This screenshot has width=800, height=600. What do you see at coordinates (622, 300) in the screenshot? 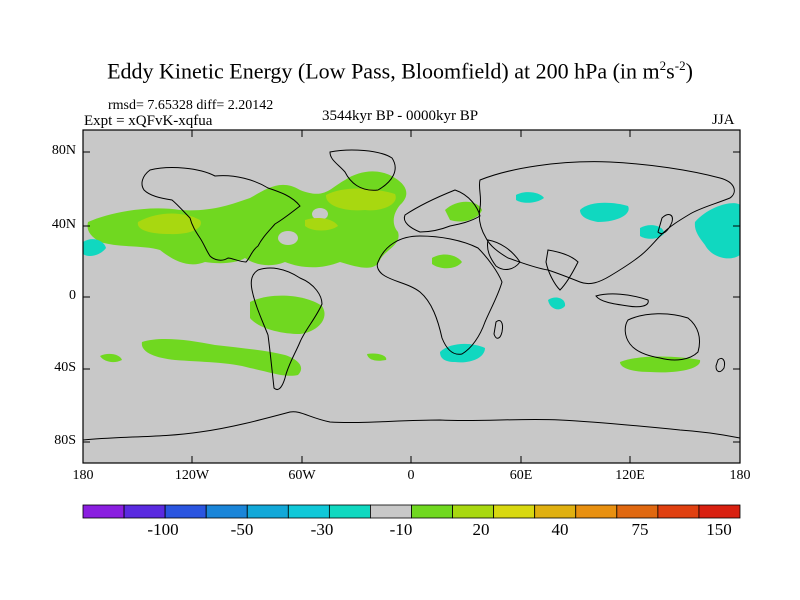
I see `coastline-indonesia` at bounding box center [622, 300].